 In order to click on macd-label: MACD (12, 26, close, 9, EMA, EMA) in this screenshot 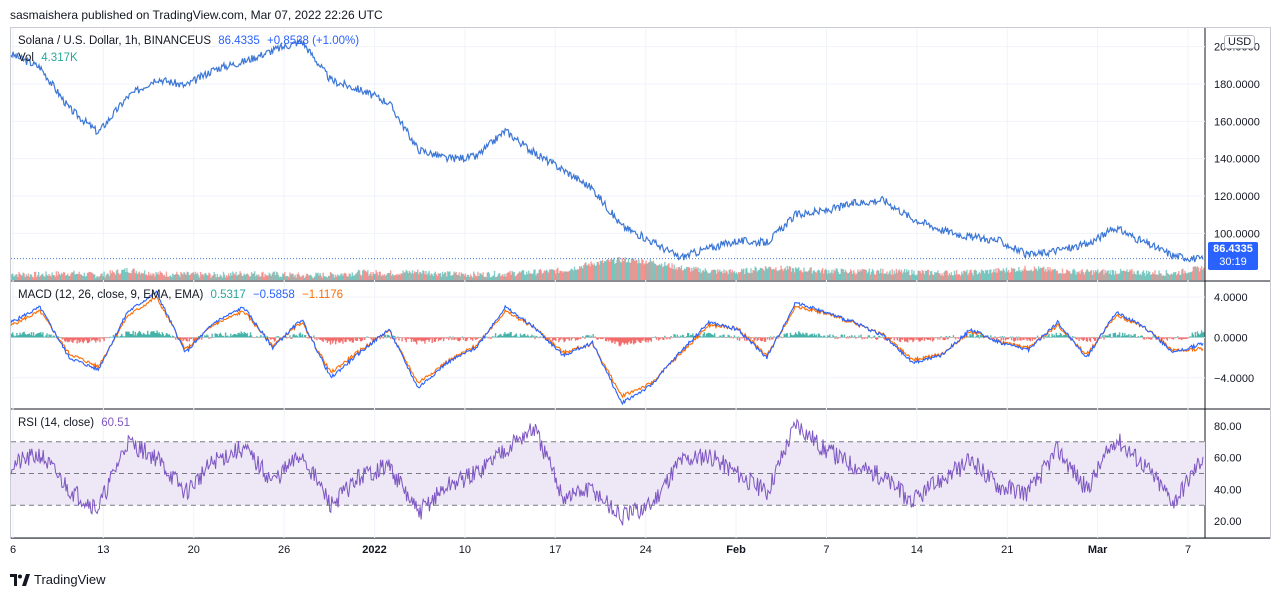, I will do `click(111, 295)`.